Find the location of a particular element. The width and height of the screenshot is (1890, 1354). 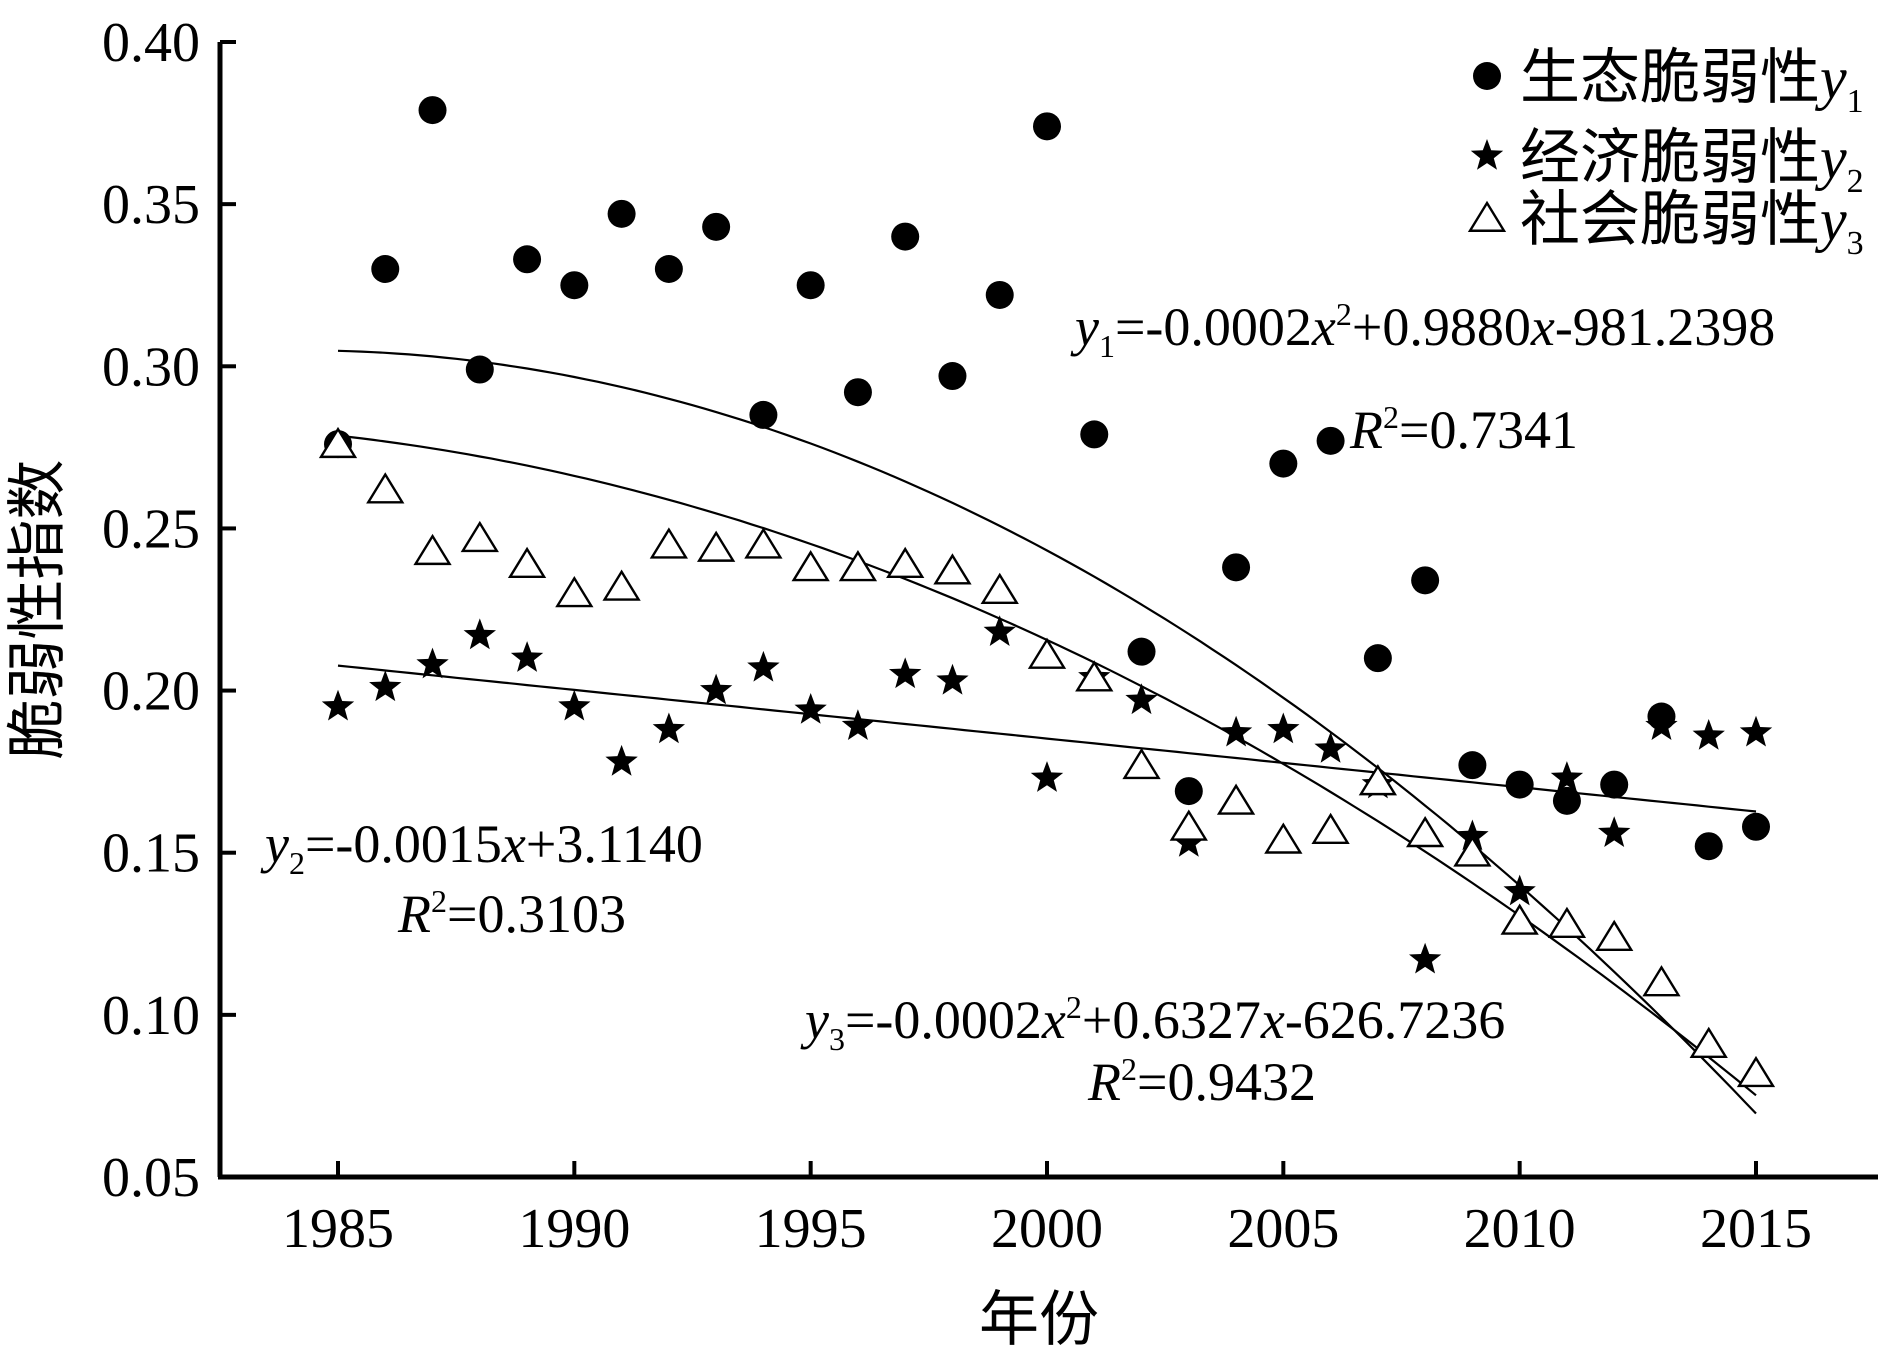

y-tick-label: 0.05 is located at coordinates (151, 1178).